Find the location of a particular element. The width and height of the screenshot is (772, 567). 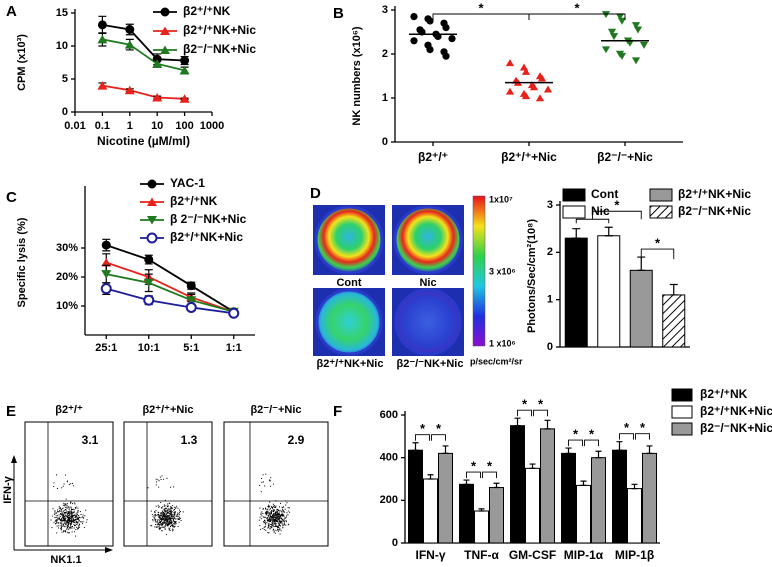

colorbar-label: 1 x10⁶ is located at coordinates (502, 343).